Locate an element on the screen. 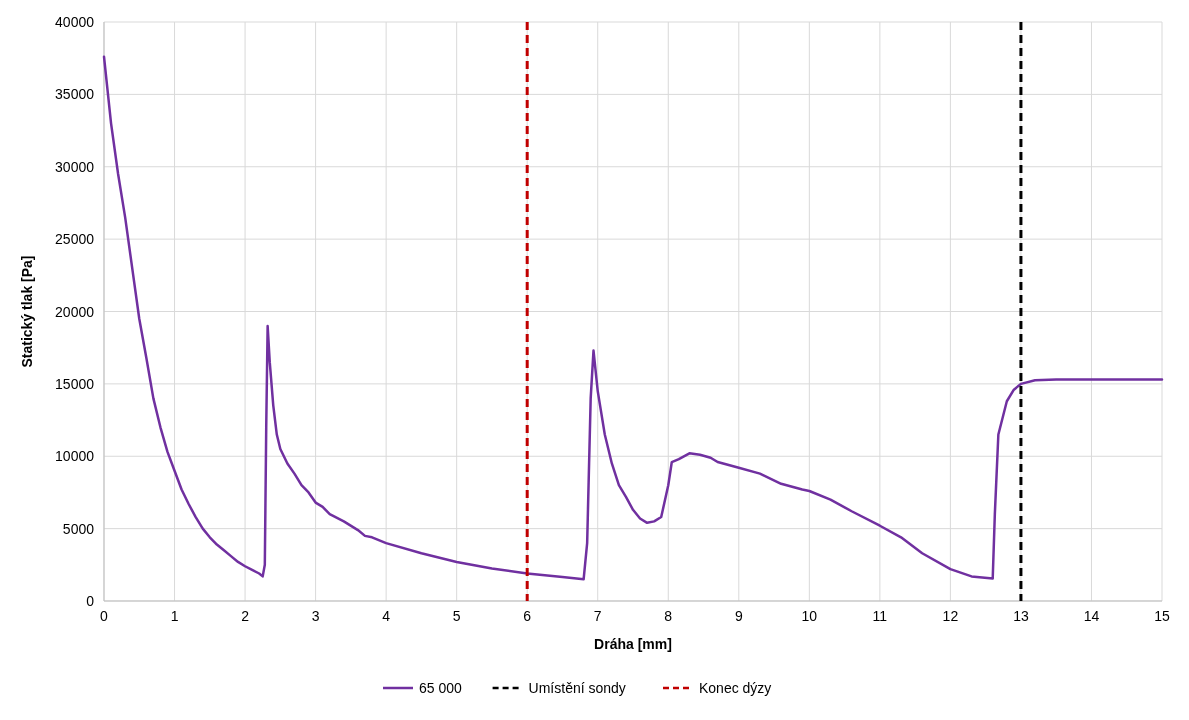  y-tick-label: 25000 is located at coordinates (75, 239).